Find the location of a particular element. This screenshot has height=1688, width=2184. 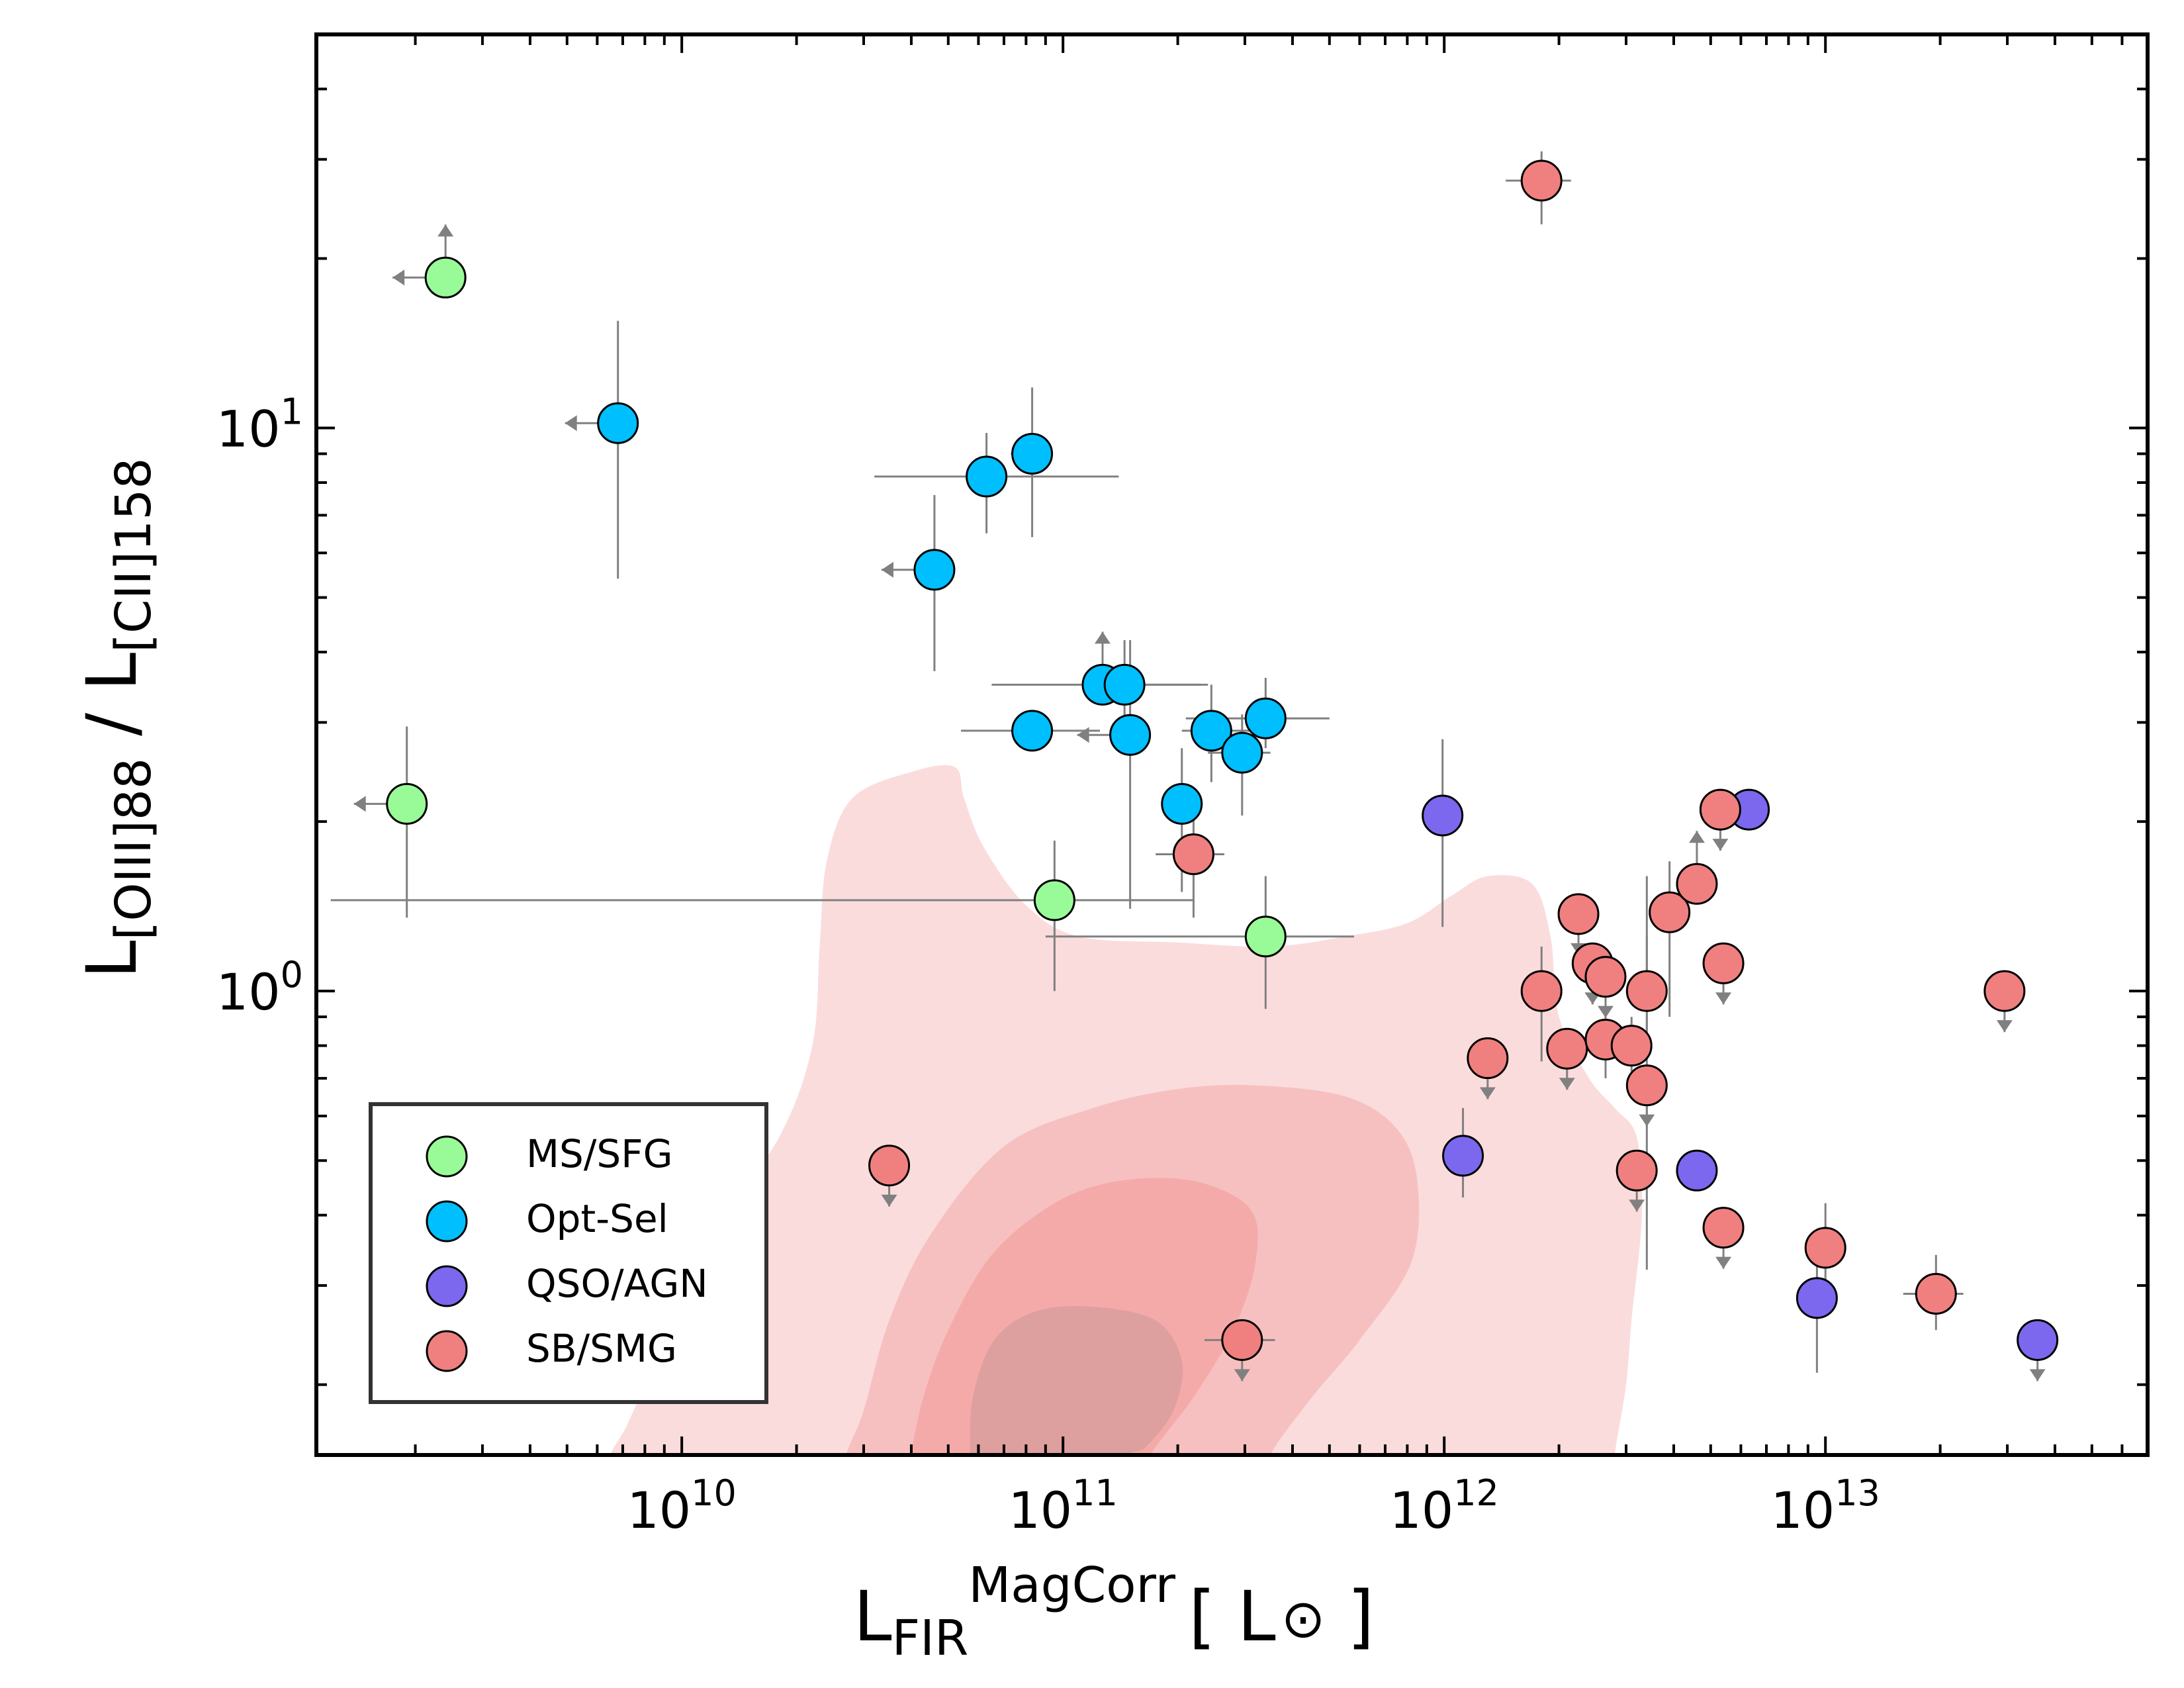

sb-smg-point-16-ylower-arrow is located at coordinates (1696, 837).